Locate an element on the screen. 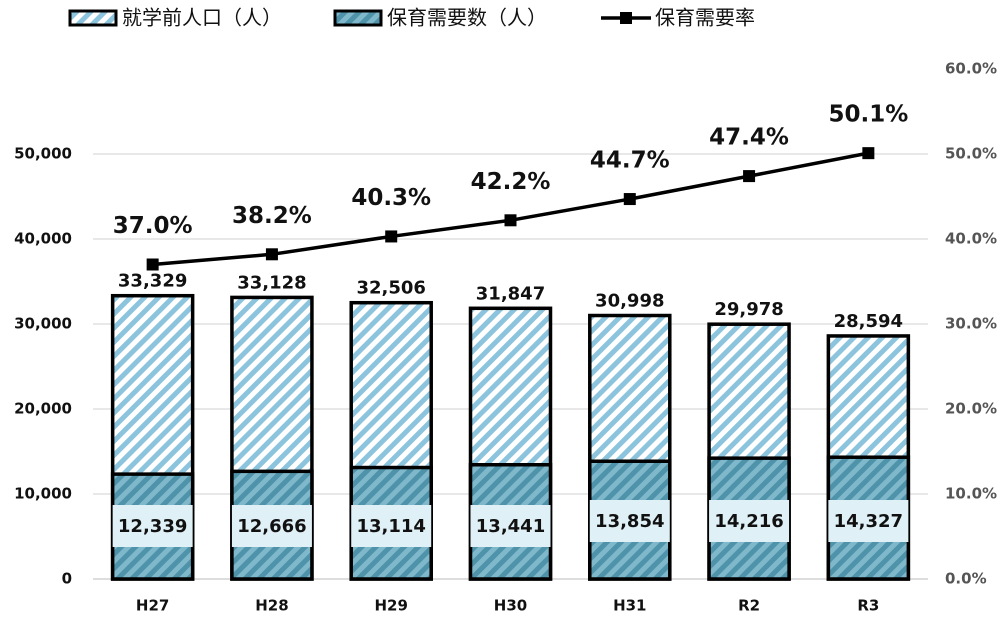  y-tick-label: 40,000 is located at coordinates (43, 239).